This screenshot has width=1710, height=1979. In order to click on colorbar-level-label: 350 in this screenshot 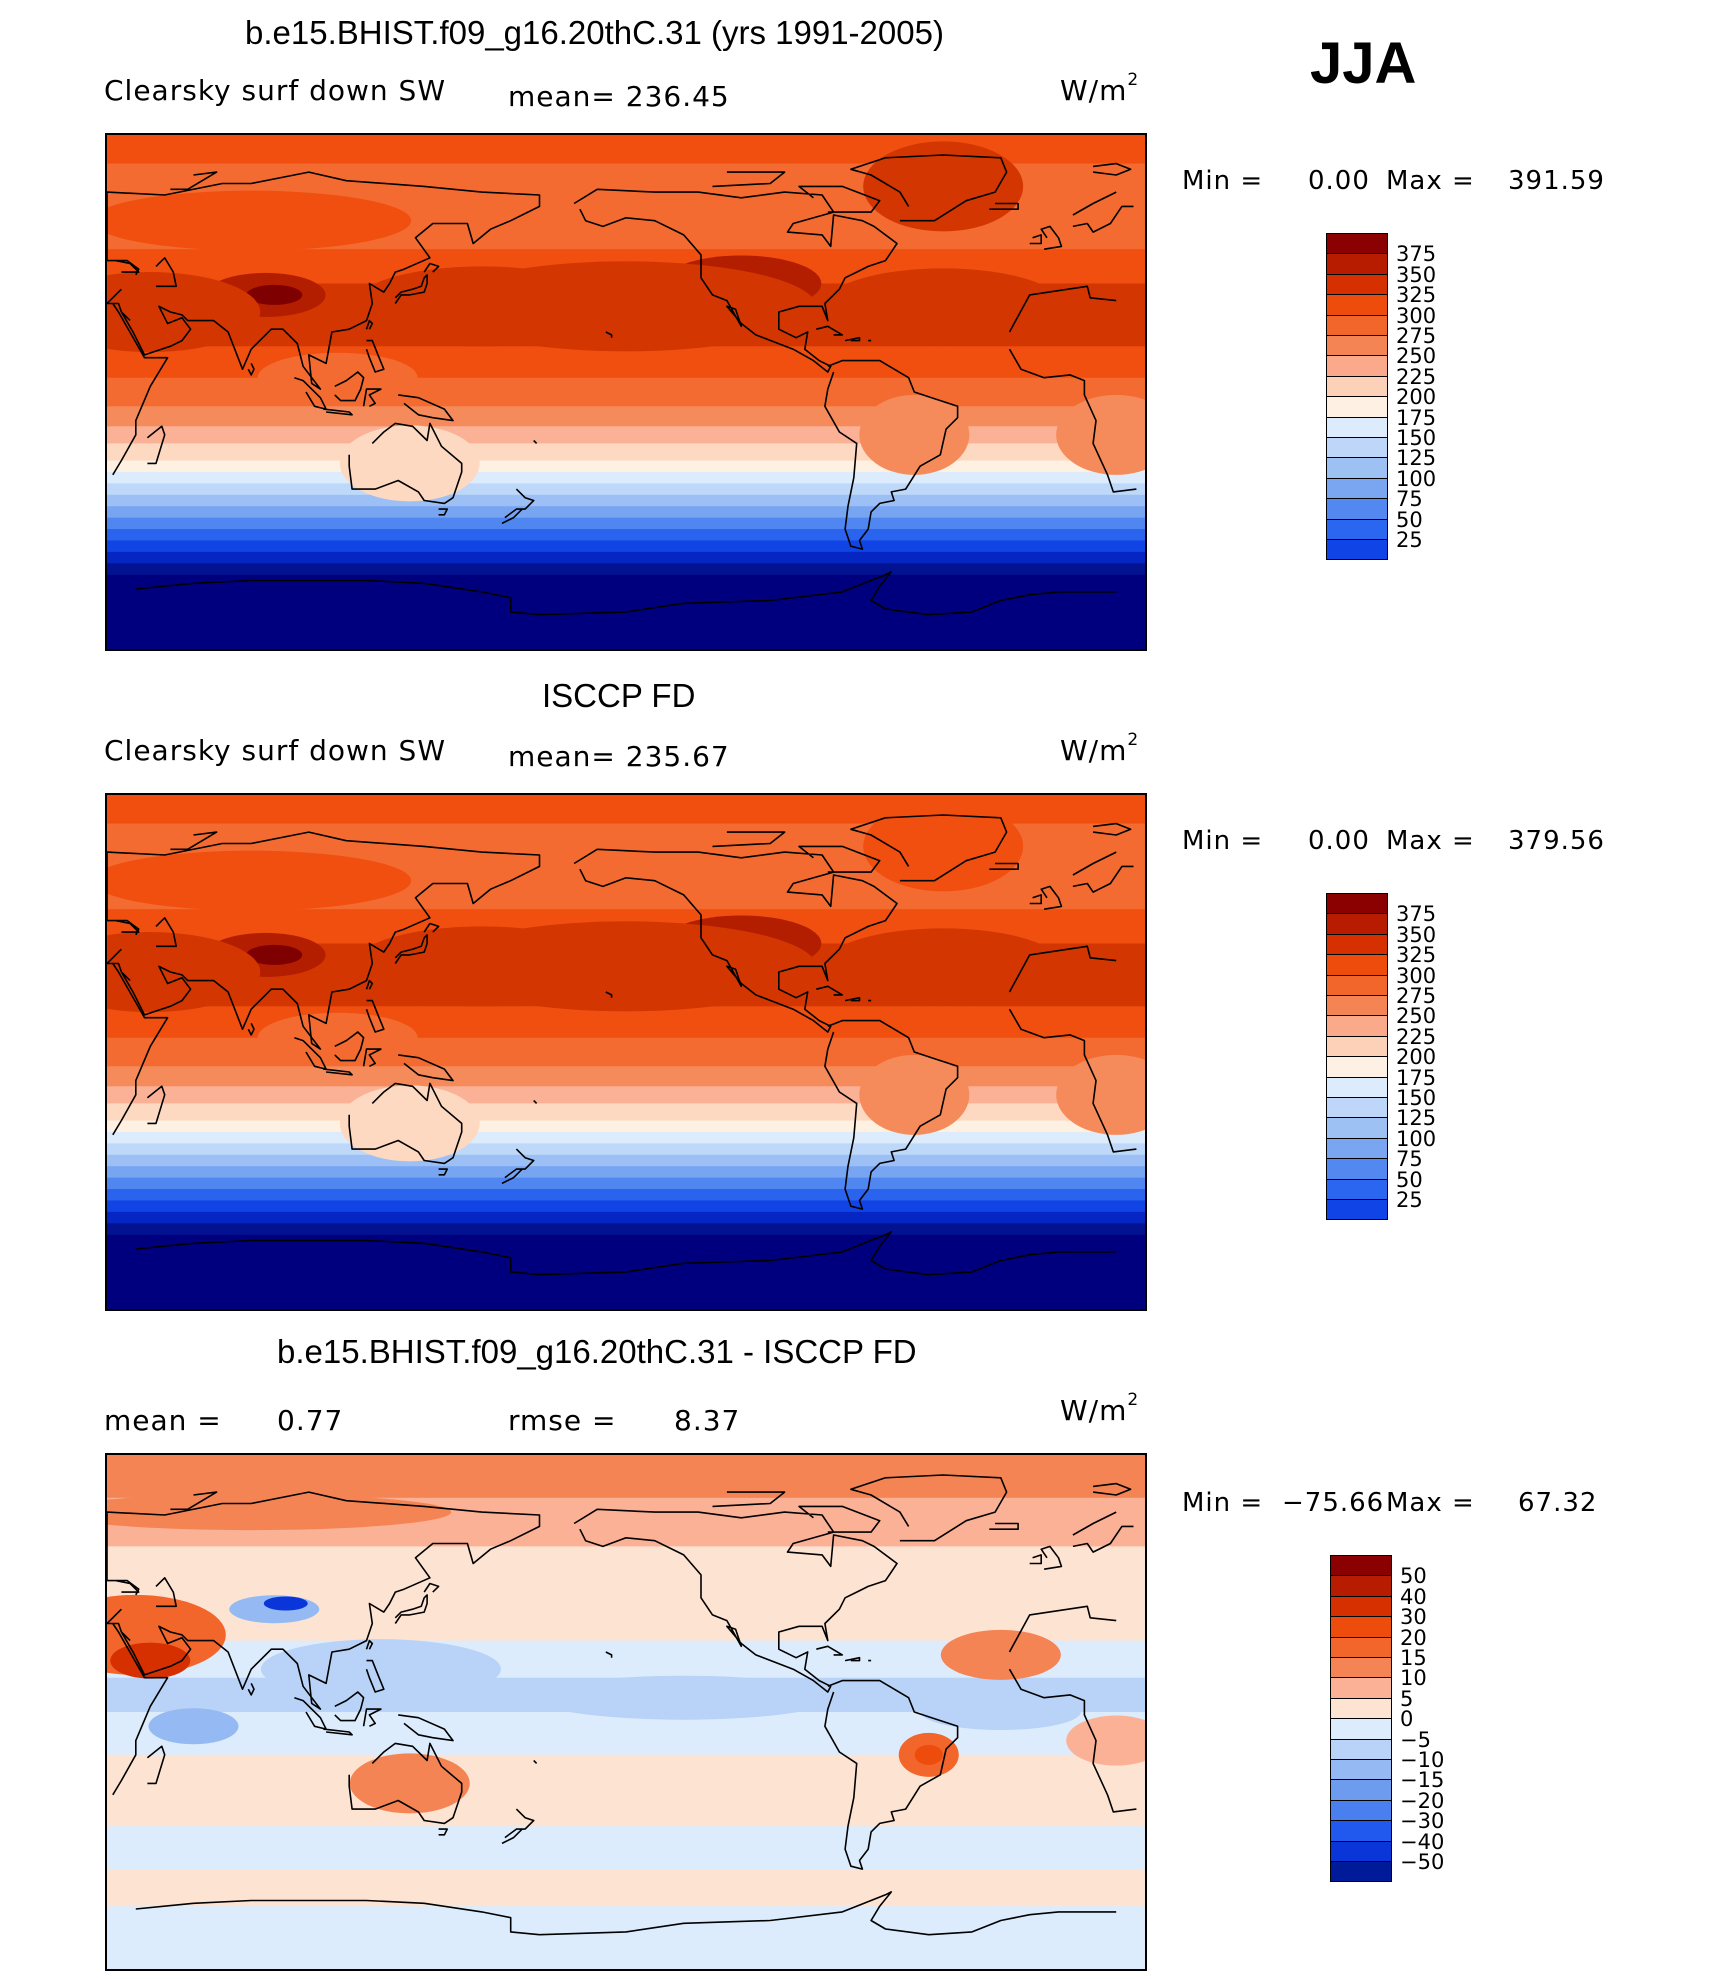, I will do `click(1416, 934)`.